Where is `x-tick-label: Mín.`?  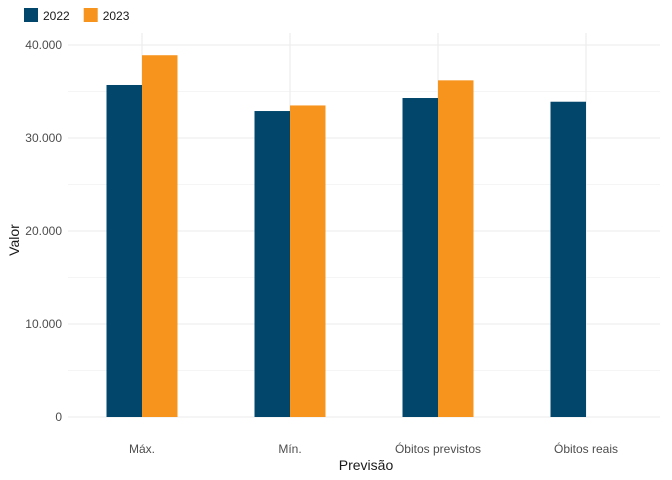
x-tick-label: Mín. is located at coordinates (289, 449).